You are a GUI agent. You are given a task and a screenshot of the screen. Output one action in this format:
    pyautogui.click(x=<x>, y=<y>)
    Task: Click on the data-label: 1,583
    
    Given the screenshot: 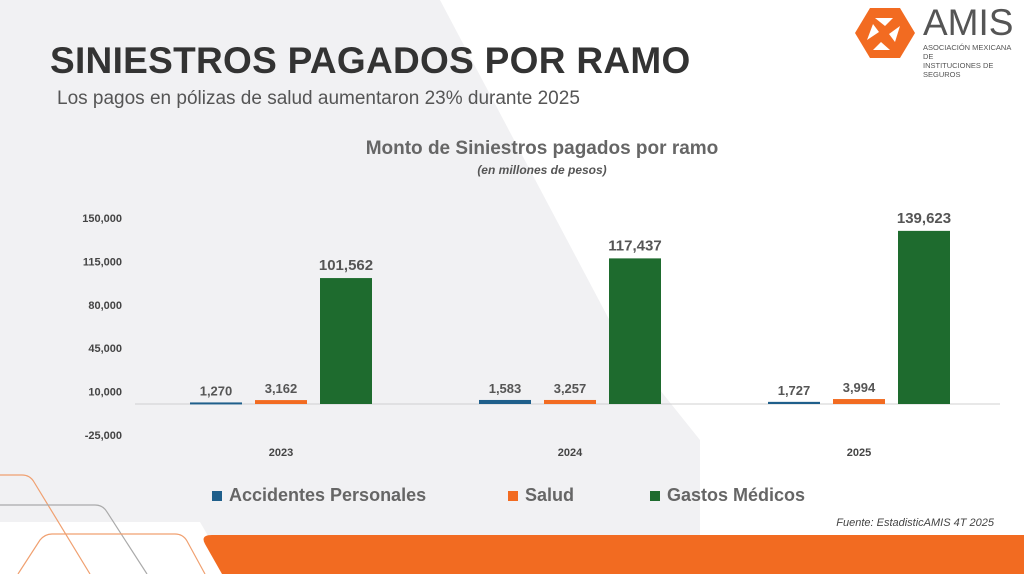 What is the action you would take?
    pyautogui.click(x=505, y=388)
    